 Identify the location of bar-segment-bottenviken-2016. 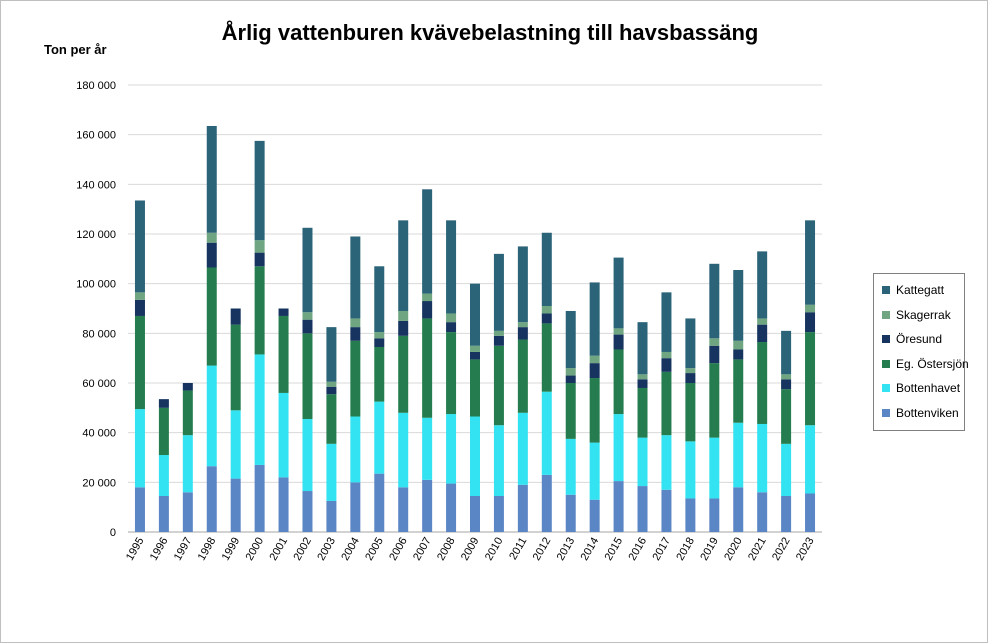
(642, 509).